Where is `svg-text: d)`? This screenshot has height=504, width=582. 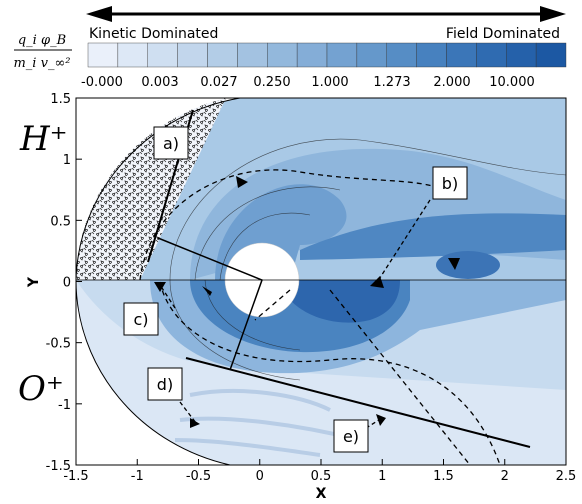
svg-text: d) is located at coordinates (165, 384).